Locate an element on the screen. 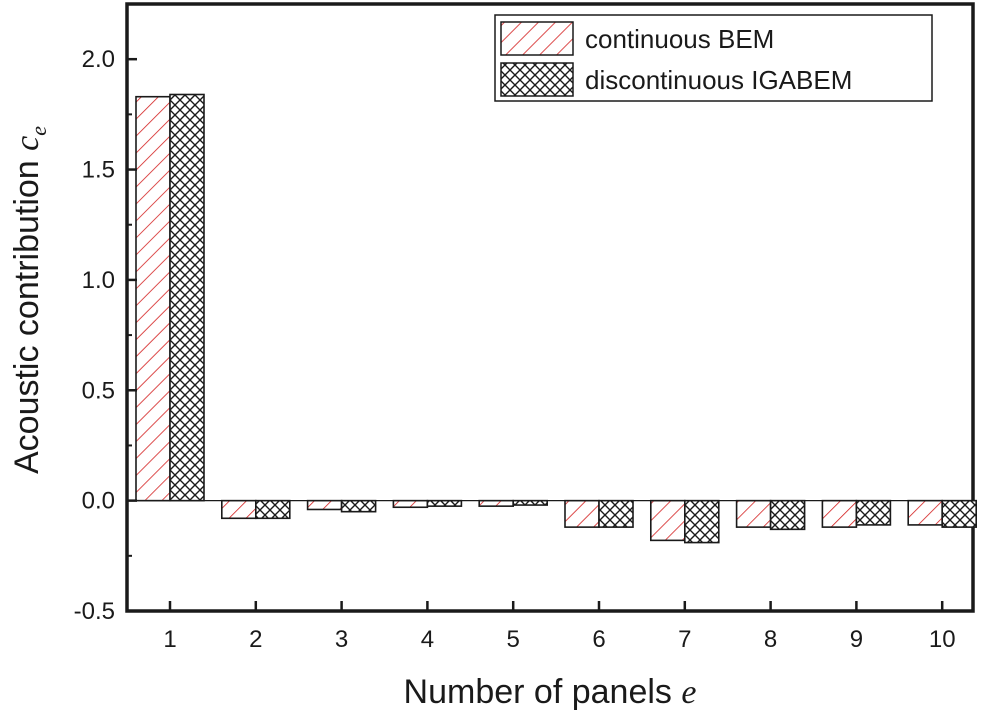  y-tick-label: 2.0 is located at coordinates (98, 59).